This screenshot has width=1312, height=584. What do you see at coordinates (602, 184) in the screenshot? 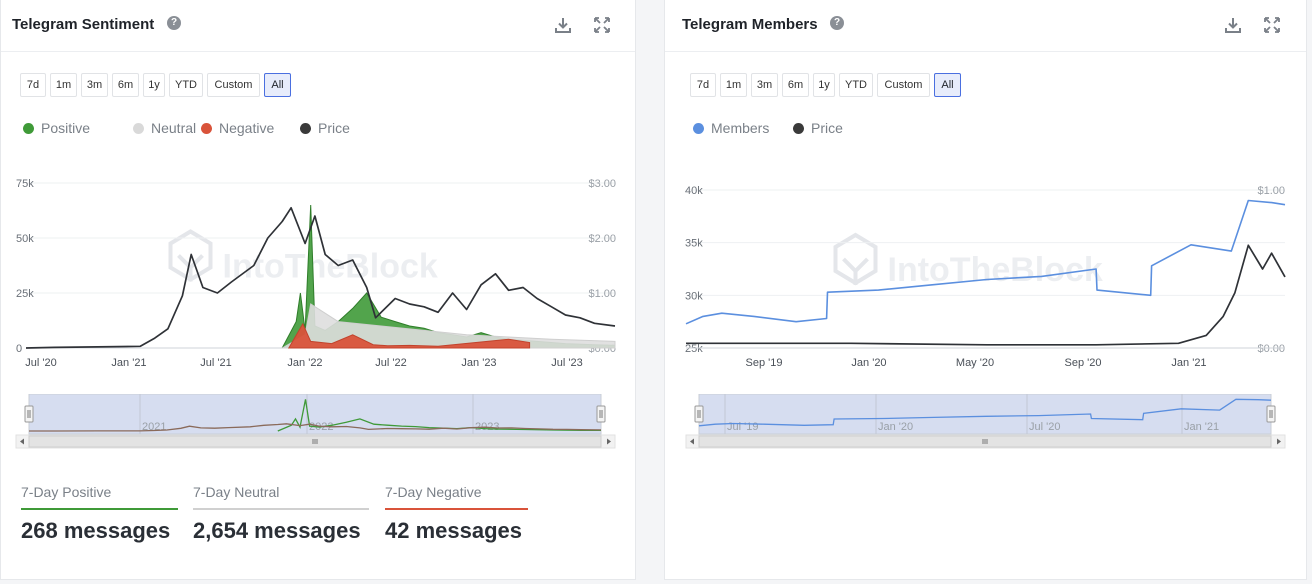
I see `y-axis-tick-right: $3.00` at bounding box center [602, 184].